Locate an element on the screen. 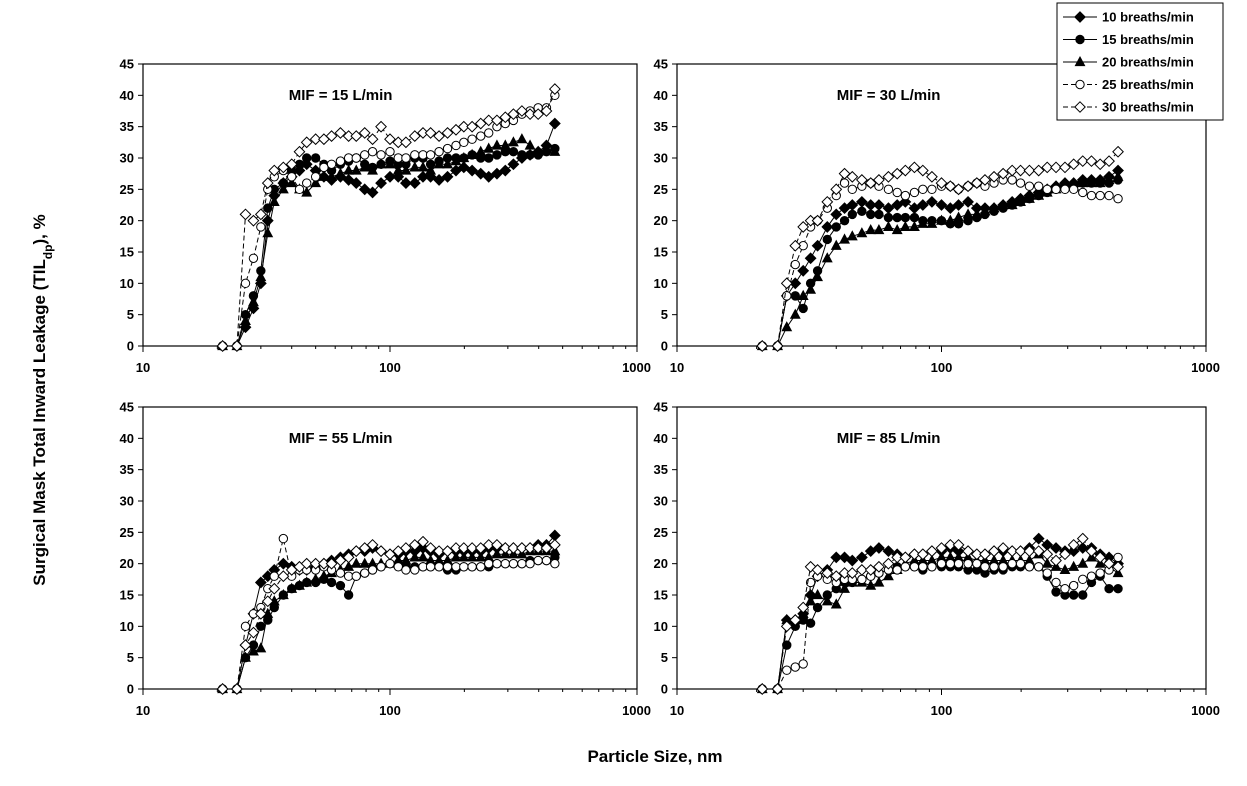 This screenshot has height=786, width=1247. legend-item: 10 breaths/min is located at coordinates (1128, 17).